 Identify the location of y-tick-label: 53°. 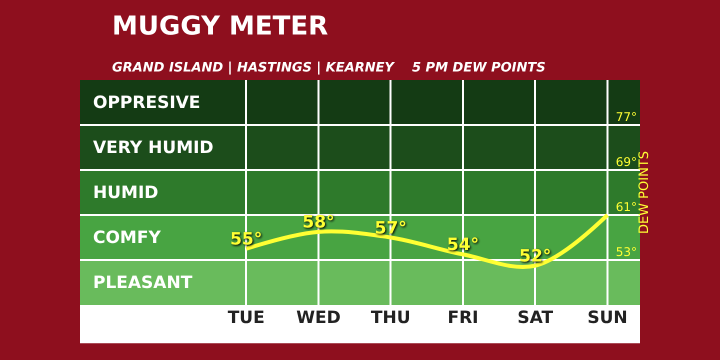
(626, 251).